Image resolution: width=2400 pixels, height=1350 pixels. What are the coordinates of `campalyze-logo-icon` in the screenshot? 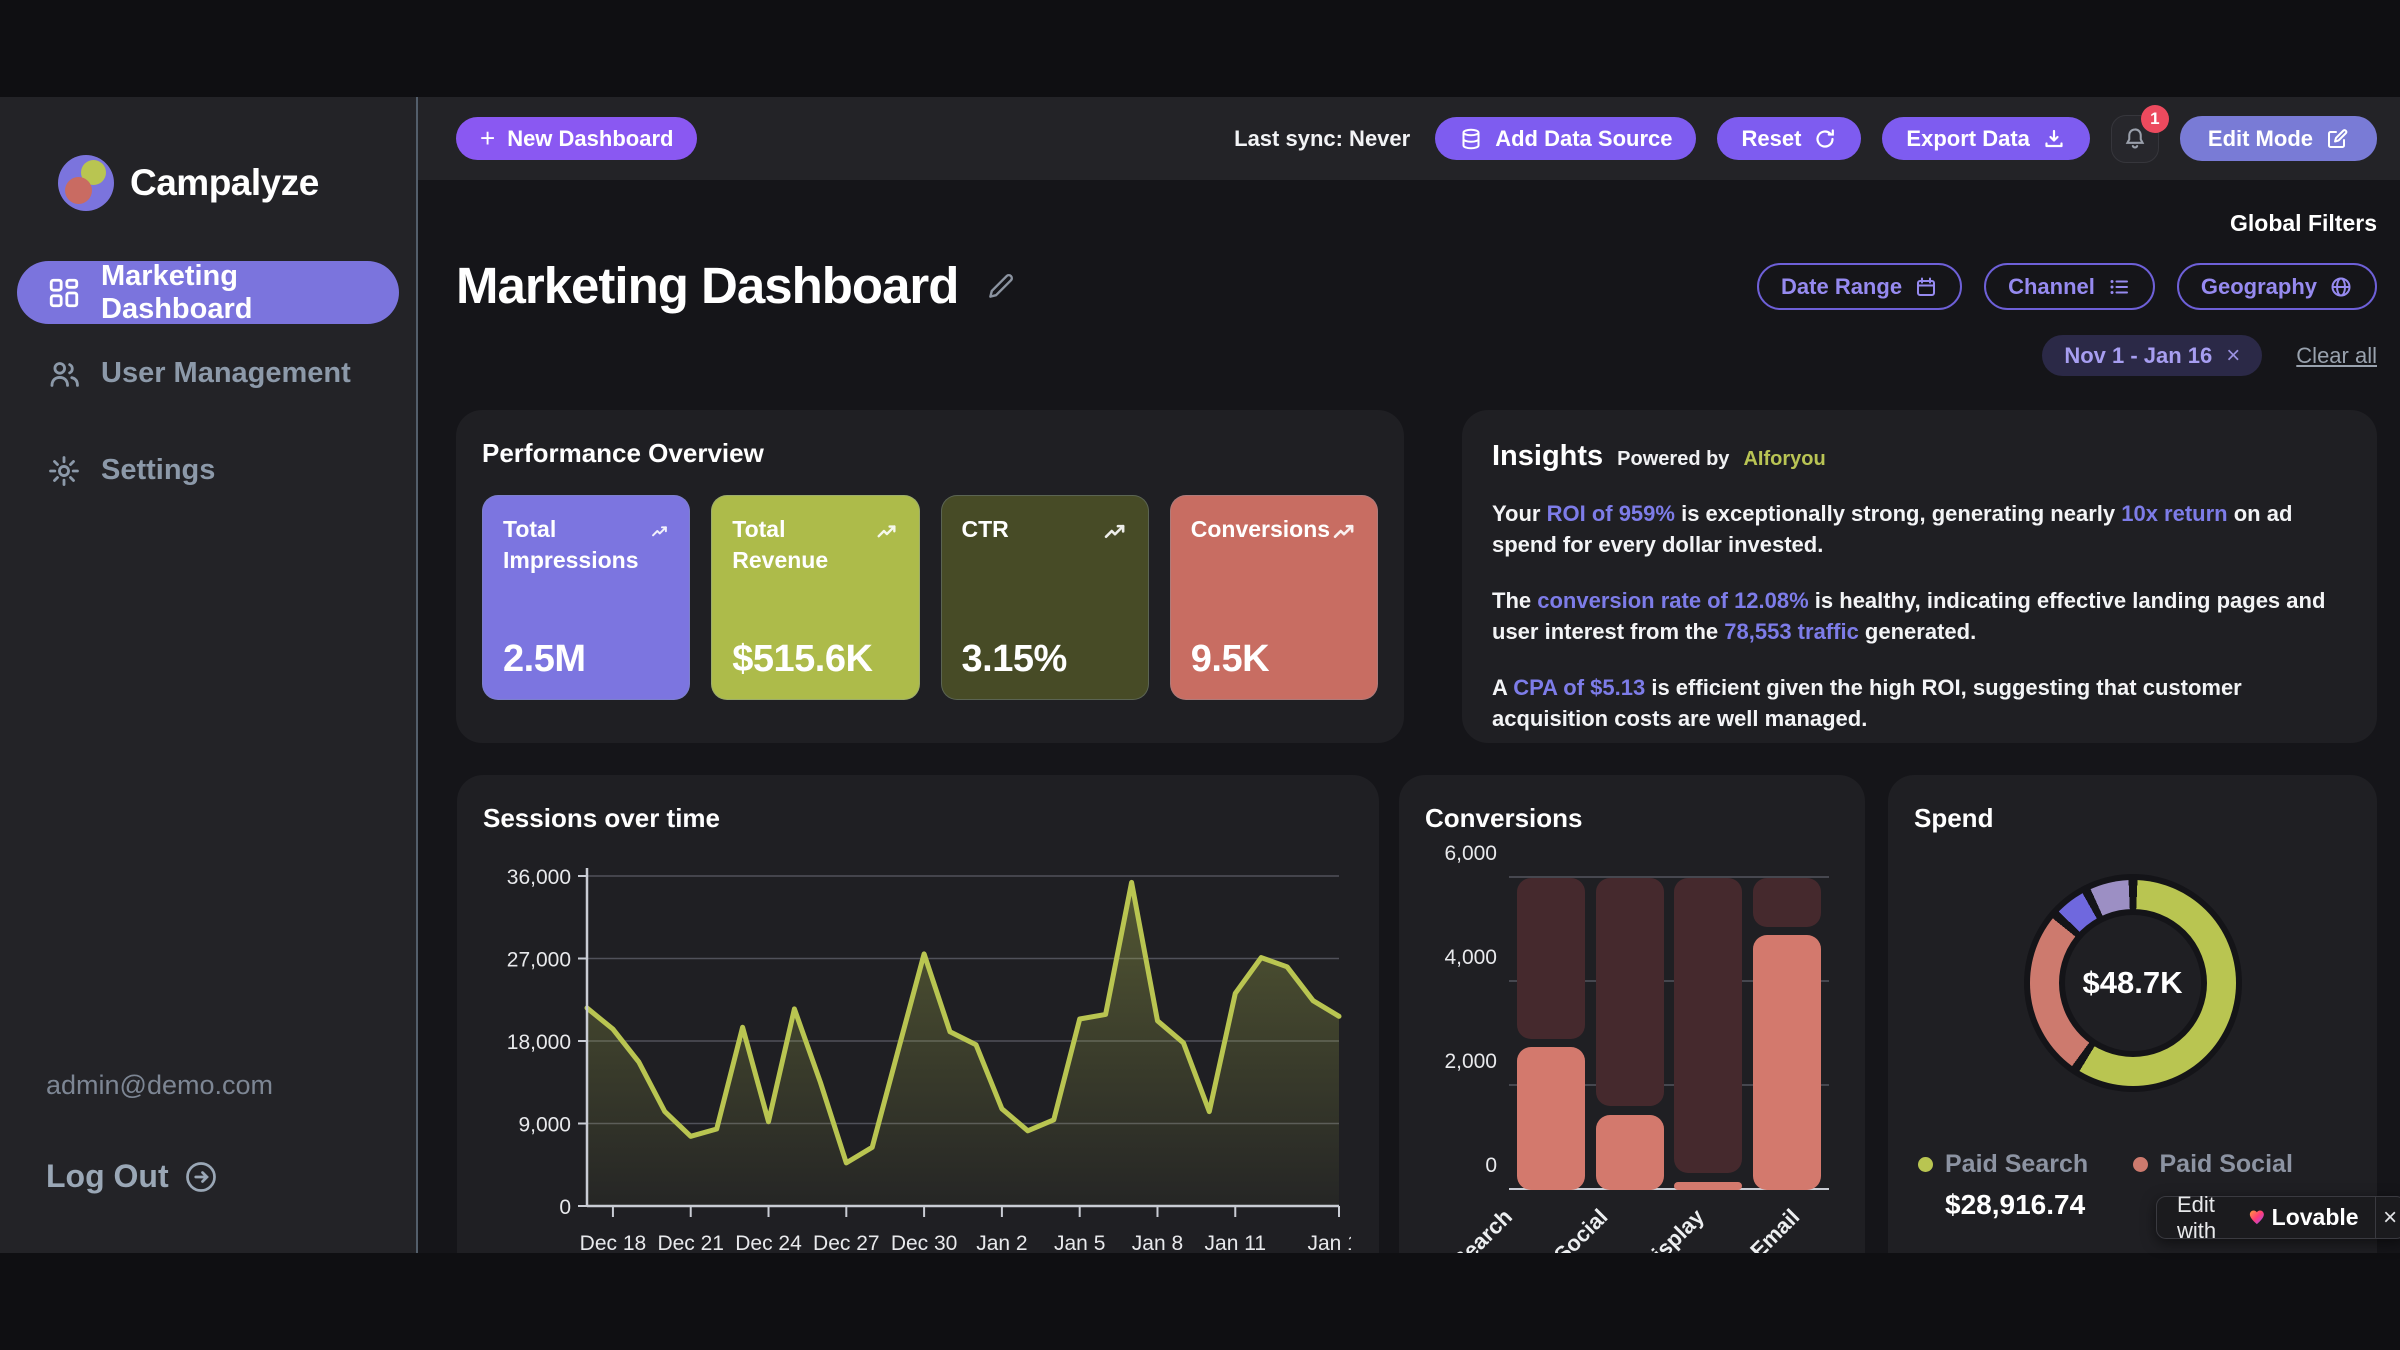 It's located at (86, 183).